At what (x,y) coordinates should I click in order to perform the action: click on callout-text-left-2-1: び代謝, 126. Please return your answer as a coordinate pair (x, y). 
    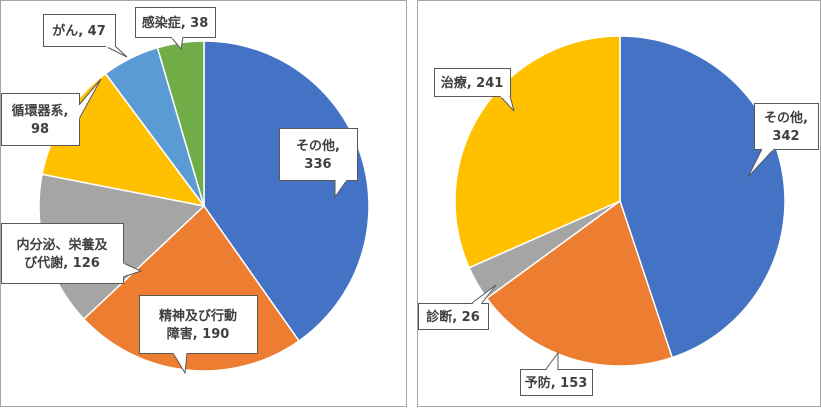
    Looking at the image, I should click on (62, 263).